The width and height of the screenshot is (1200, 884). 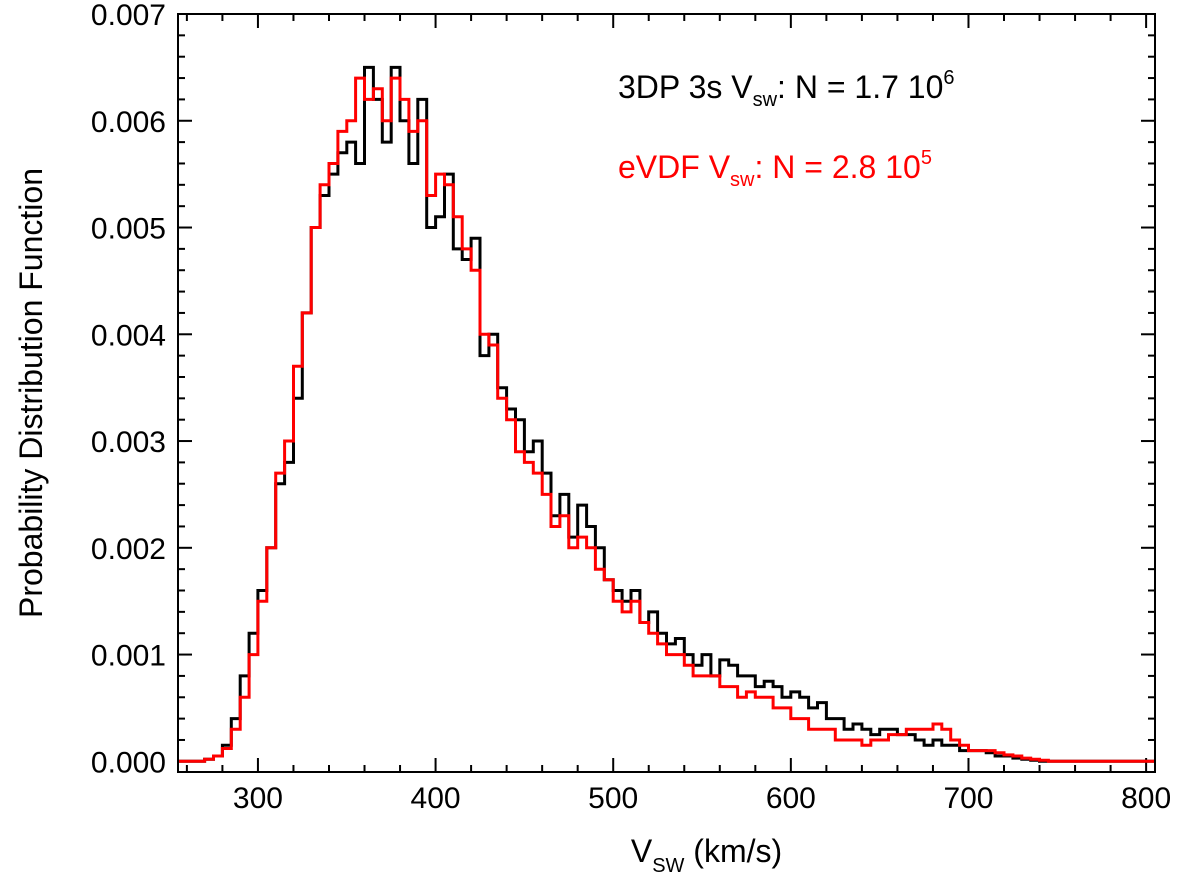 I want to click on x-tick-label: 500, so click(x=613, y=798).